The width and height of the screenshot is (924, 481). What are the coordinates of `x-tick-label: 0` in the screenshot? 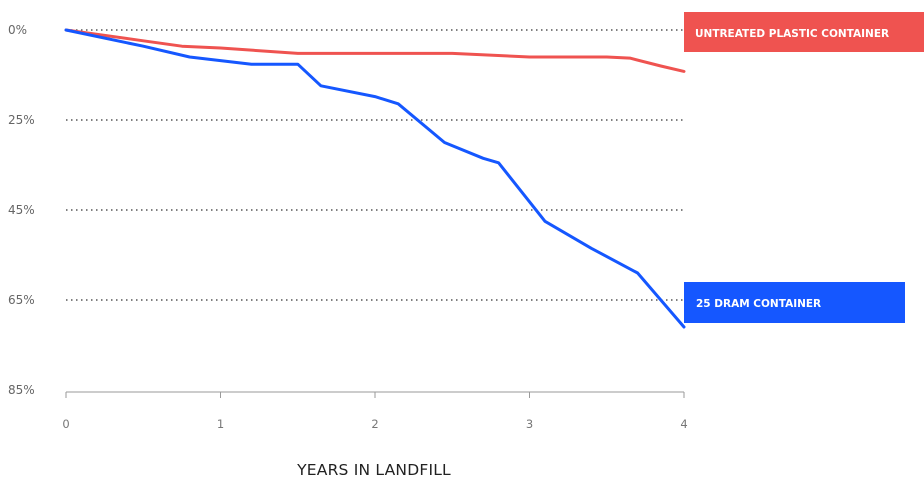 It's located at (65, 424).